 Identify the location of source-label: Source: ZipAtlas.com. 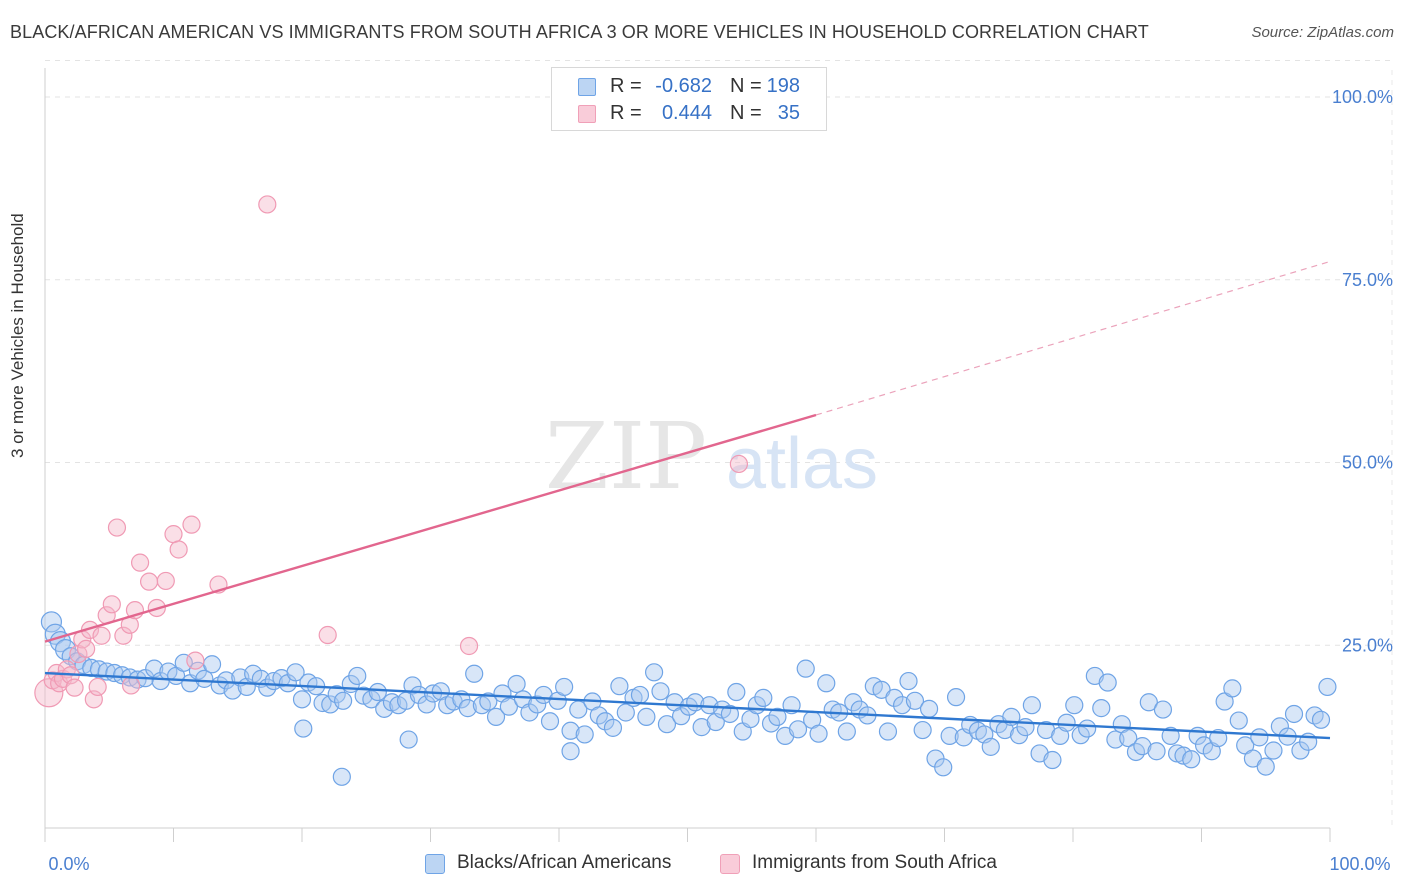
(1322, 32).